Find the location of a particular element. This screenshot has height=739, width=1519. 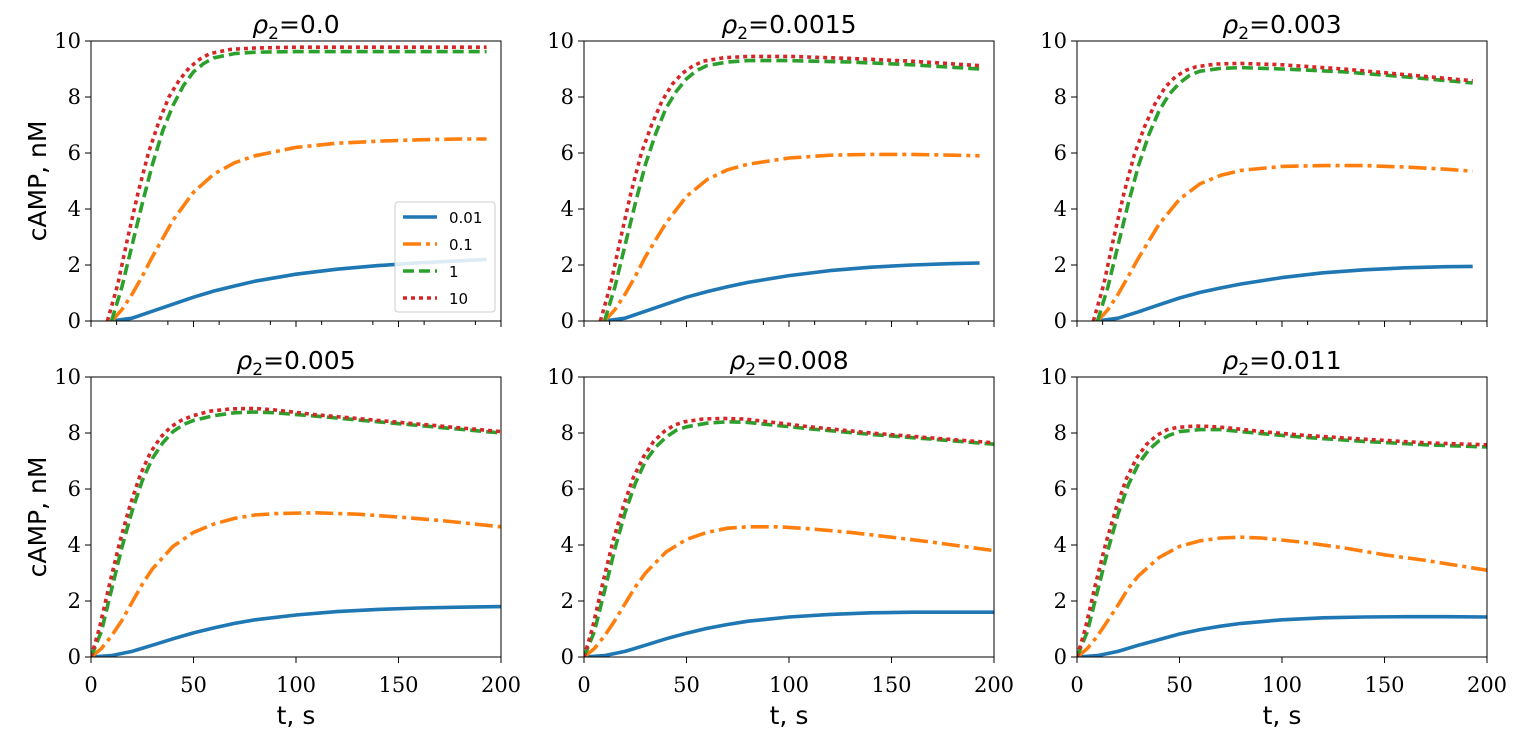

legend-label-10: 10 is located at coordinates (458, 299).